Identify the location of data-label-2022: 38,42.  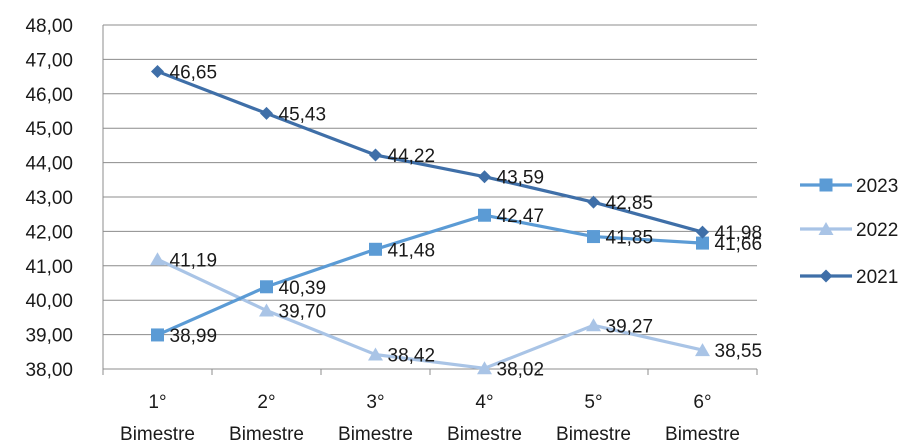
(412, 356).